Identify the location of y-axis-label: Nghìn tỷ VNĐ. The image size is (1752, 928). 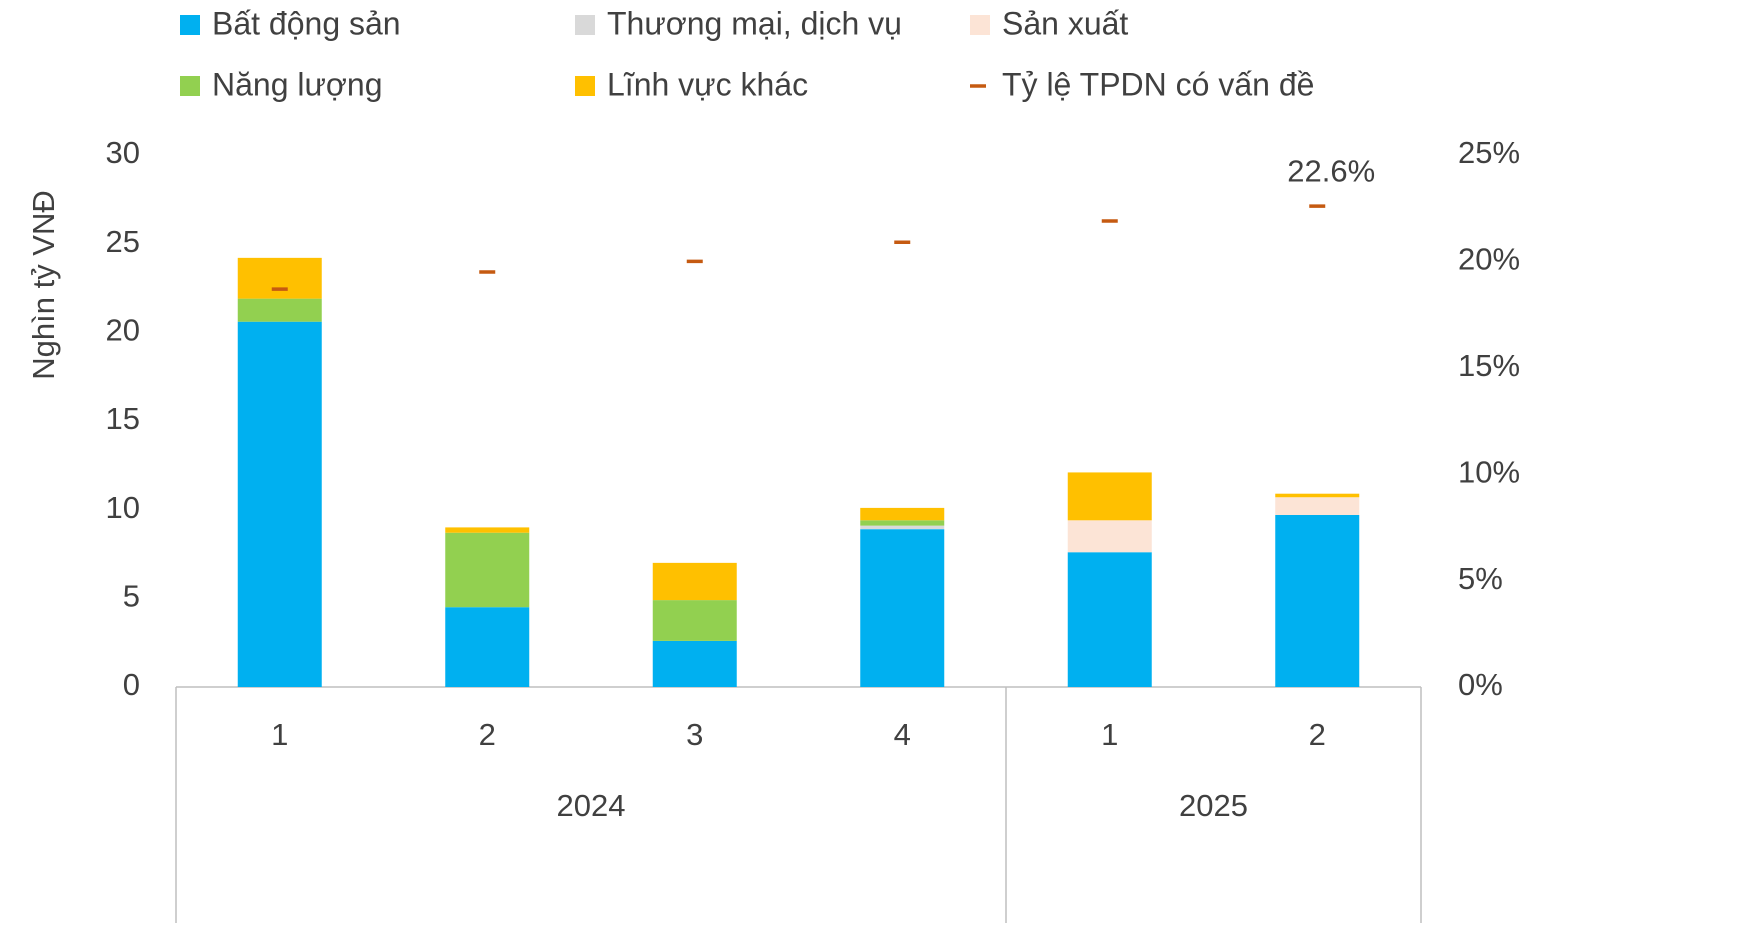
(43, 285).